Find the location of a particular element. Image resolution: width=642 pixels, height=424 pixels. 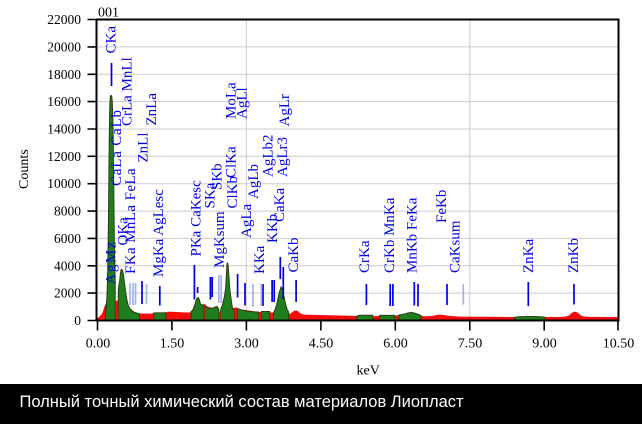

svg-text: 14000 is located at coordinates (64, 129).